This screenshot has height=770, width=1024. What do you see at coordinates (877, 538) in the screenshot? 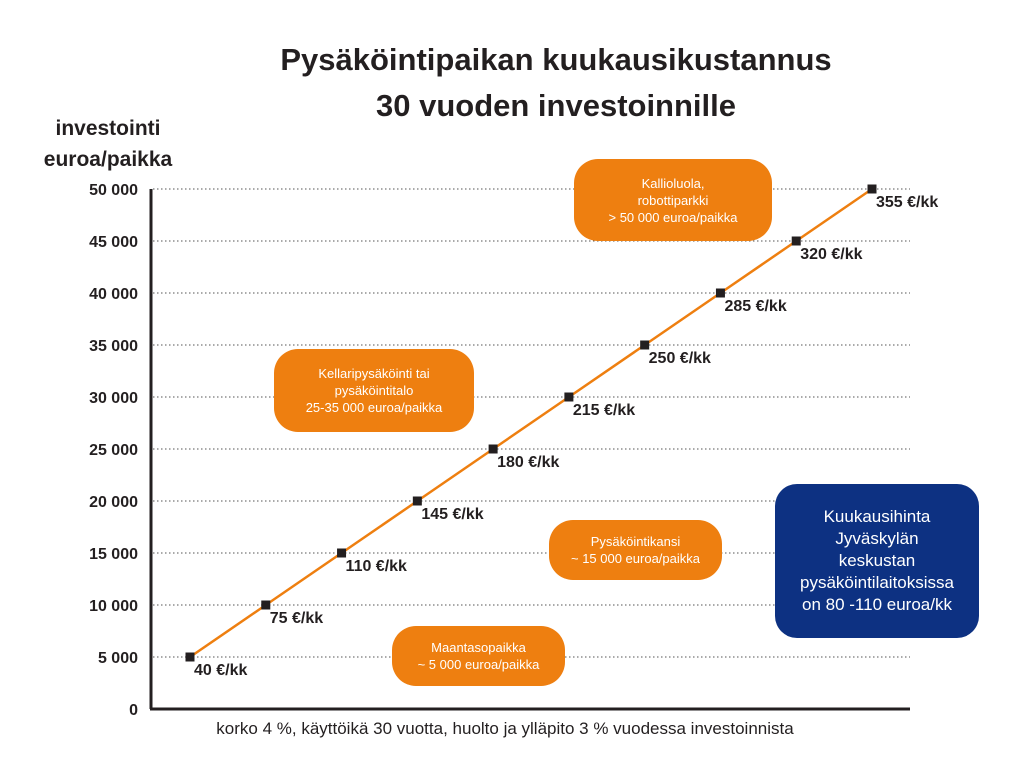
I see `annotation-line: Jyväskylän` at bounding box center [877, 538].